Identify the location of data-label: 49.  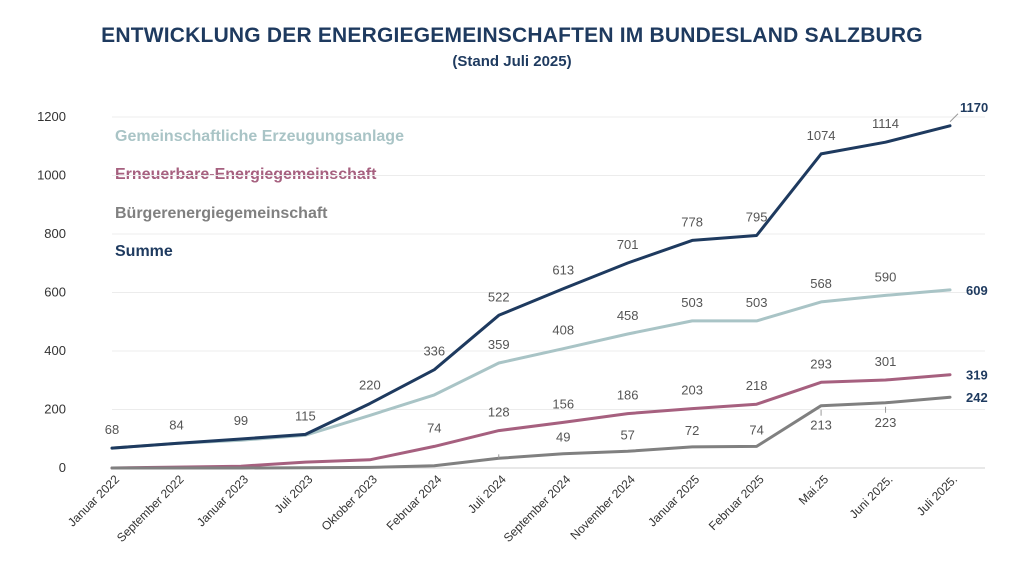
(563, 437).